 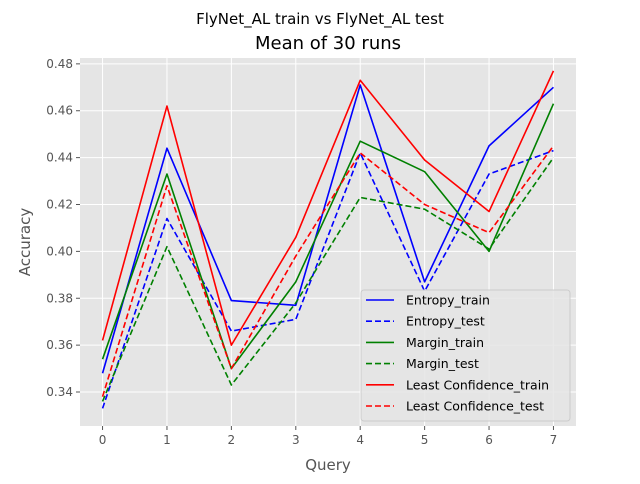 I want to click on y-tick-label: 0.36, so click(x=59, y=345).